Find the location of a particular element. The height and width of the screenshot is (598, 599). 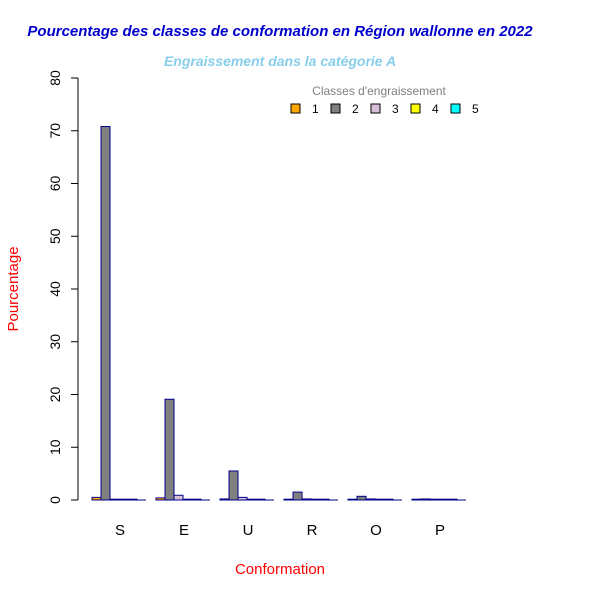

legend-label-3: 3 is located at coordinates (395, 109).